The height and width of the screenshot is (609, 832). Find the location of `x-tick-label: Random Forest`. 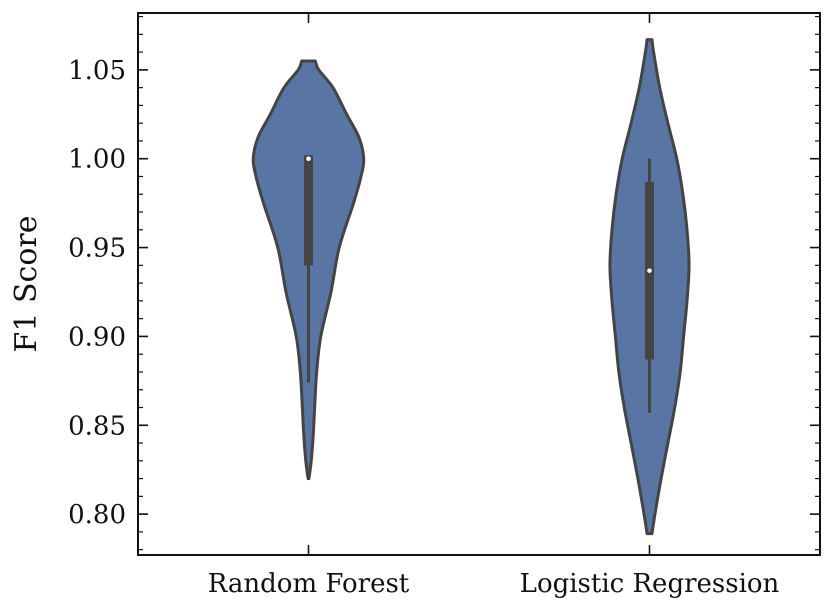

x-tick-label: Random Forest is located at coordinates (309, 584).